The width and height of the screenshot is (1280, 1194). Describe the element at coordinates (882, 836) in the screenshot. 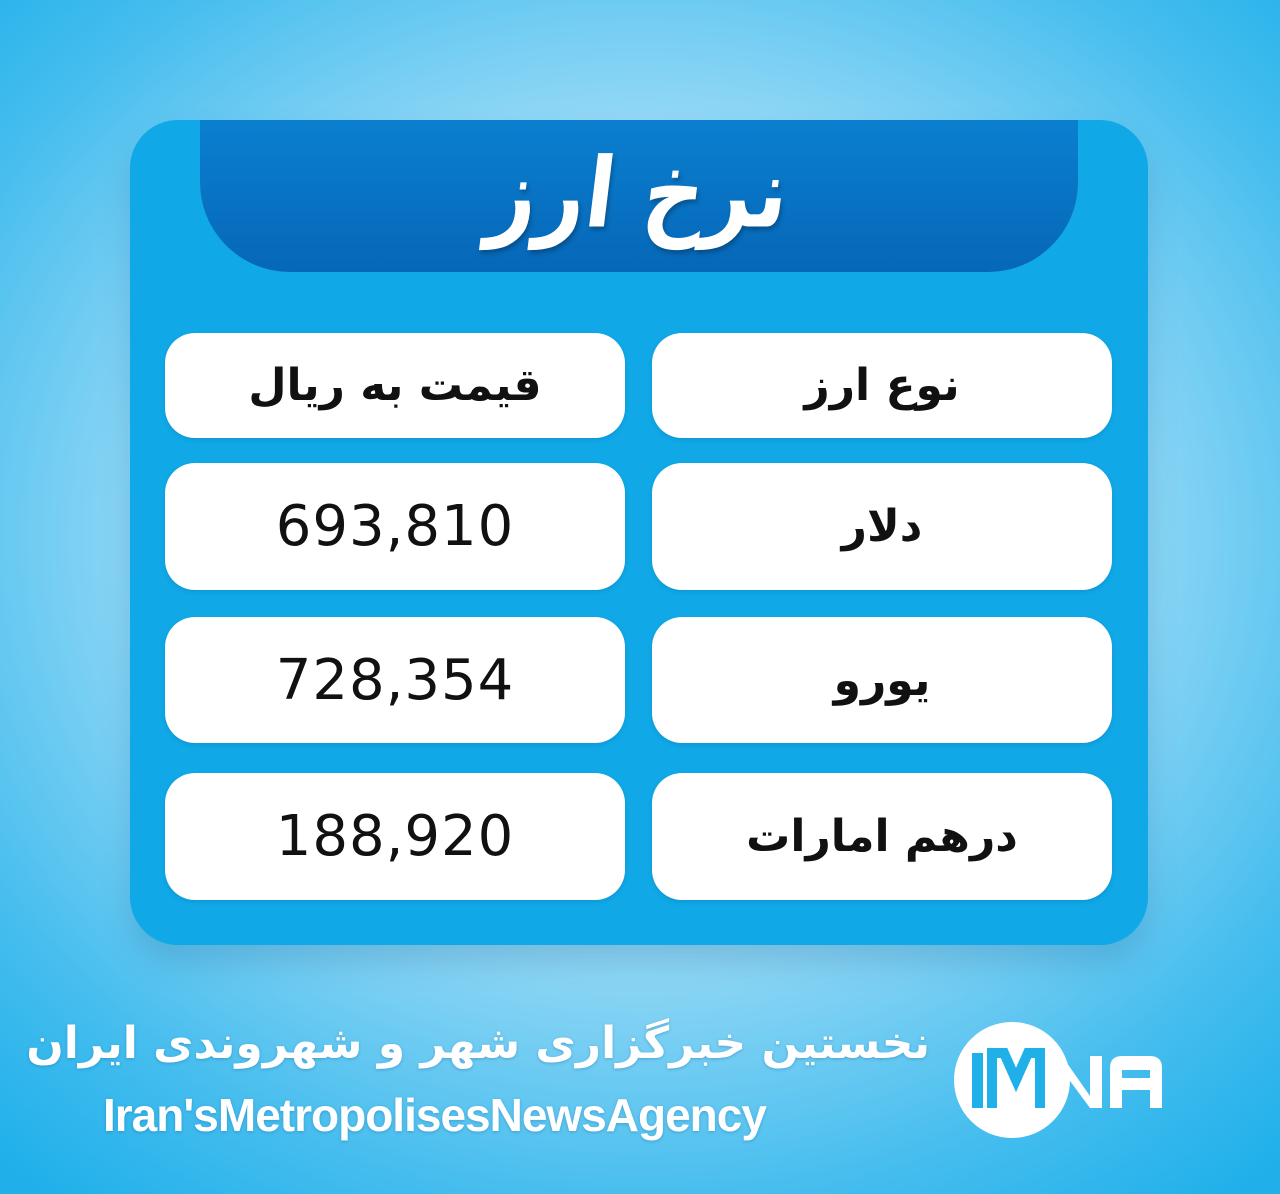

I see `currency-cell: درهم امارات` at that location.